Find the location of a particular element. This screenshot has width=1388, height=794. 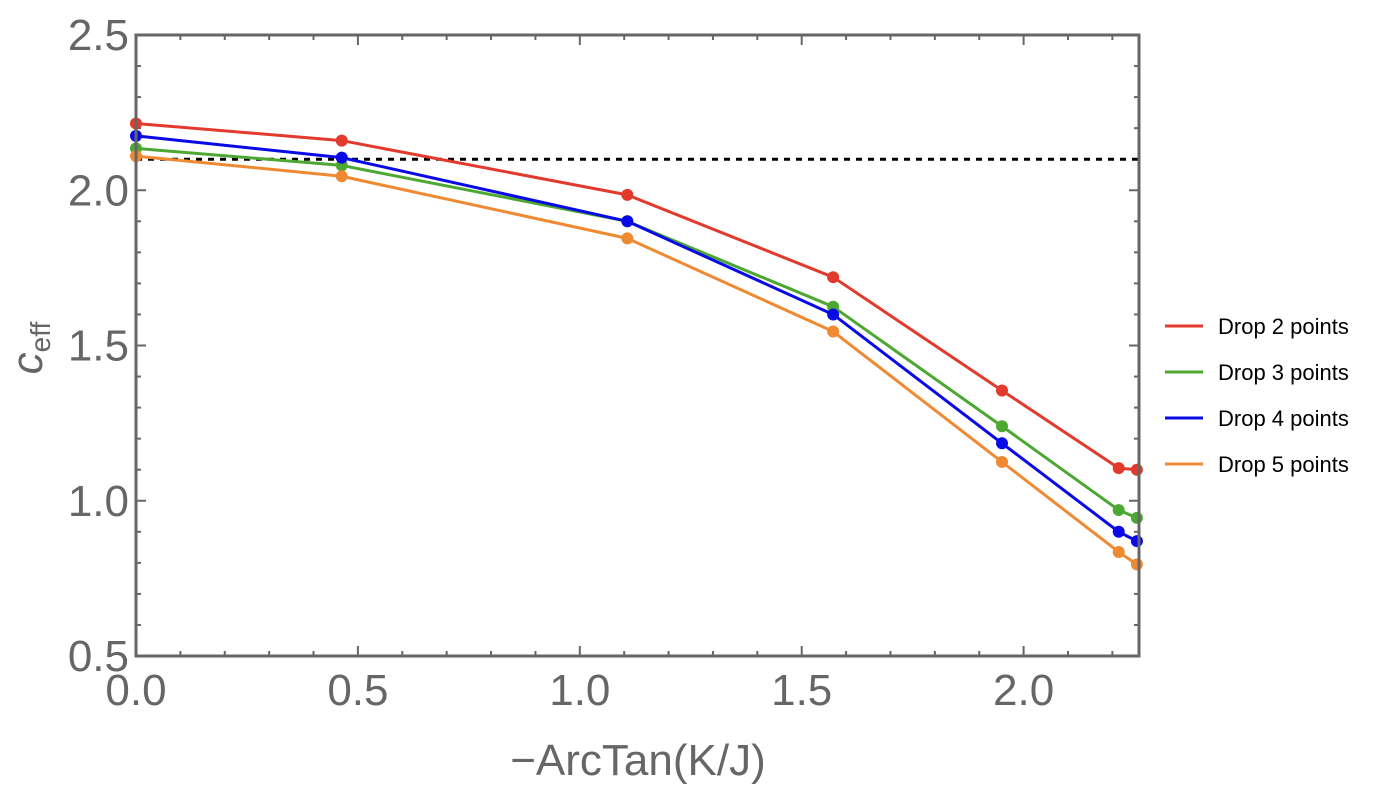

y-axis-label-main: c is located at coordinates (27, 363).